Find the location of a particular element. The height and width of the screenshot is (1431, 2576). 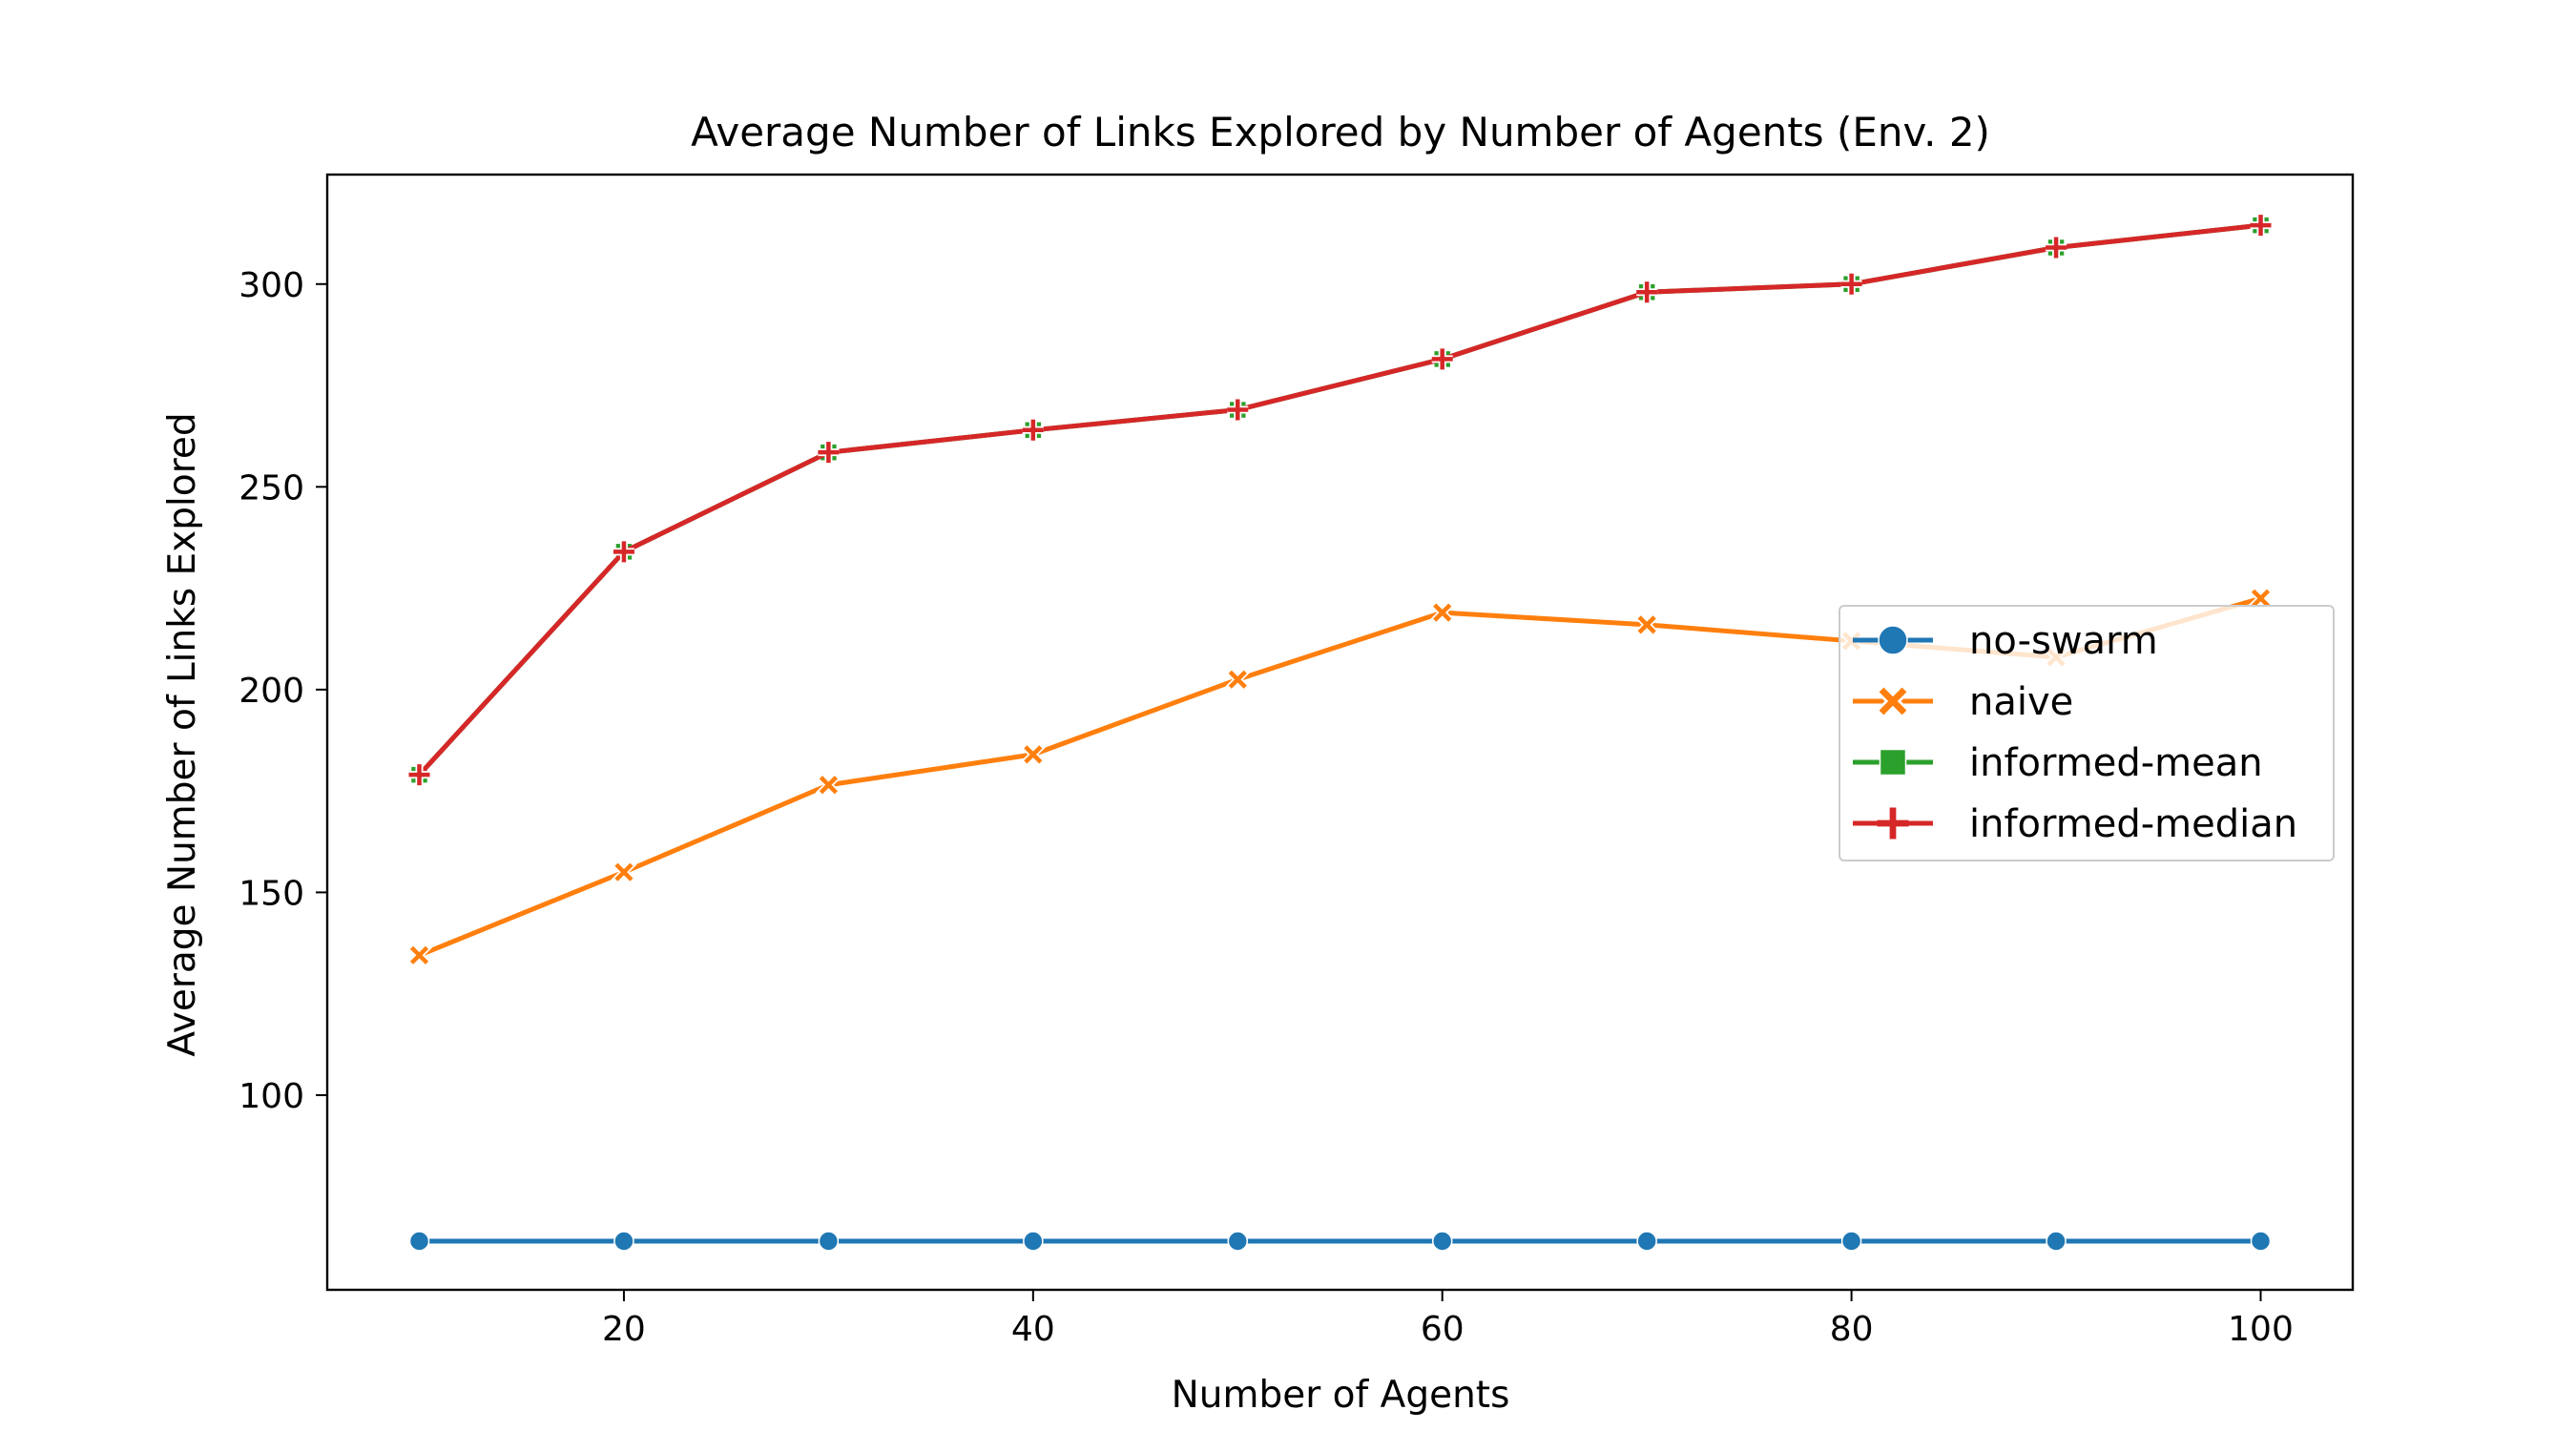

x-tick-label: 100 is located at coordinates (2261, 1329).